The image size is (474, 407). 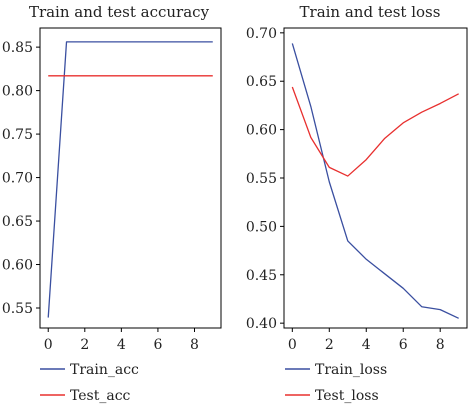 What do you see at coordinates (261, 227) in the screenshot?
I see `y-tick-label: 0.50` at bounding box center [261, 227].